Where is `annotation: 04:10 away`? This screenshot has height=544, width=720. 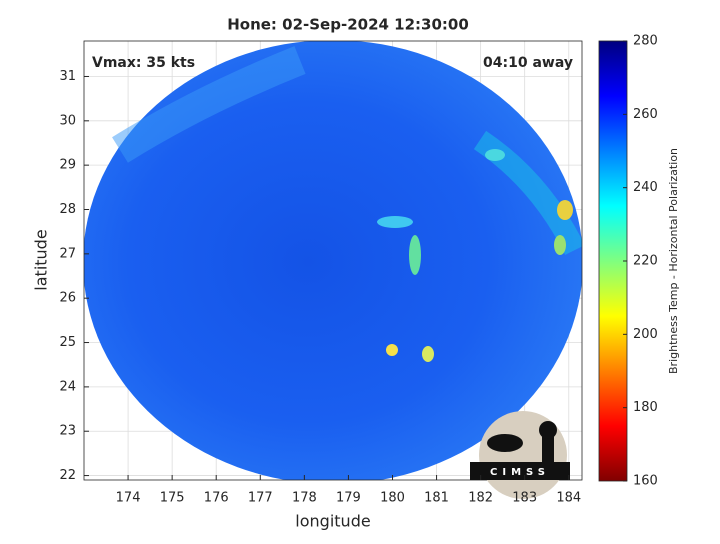 annotation: 04:10 away is located at coordinates (528, 63).